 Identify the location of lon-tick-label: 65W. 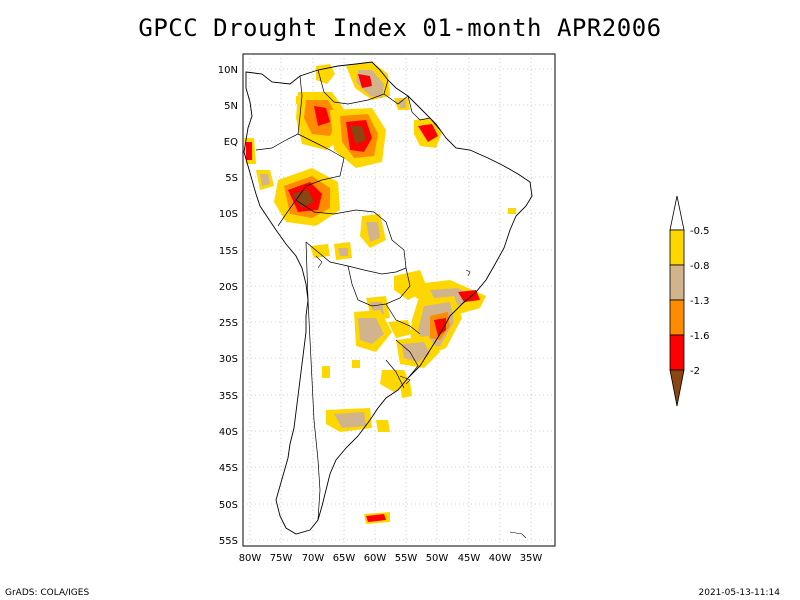
(344, 558).